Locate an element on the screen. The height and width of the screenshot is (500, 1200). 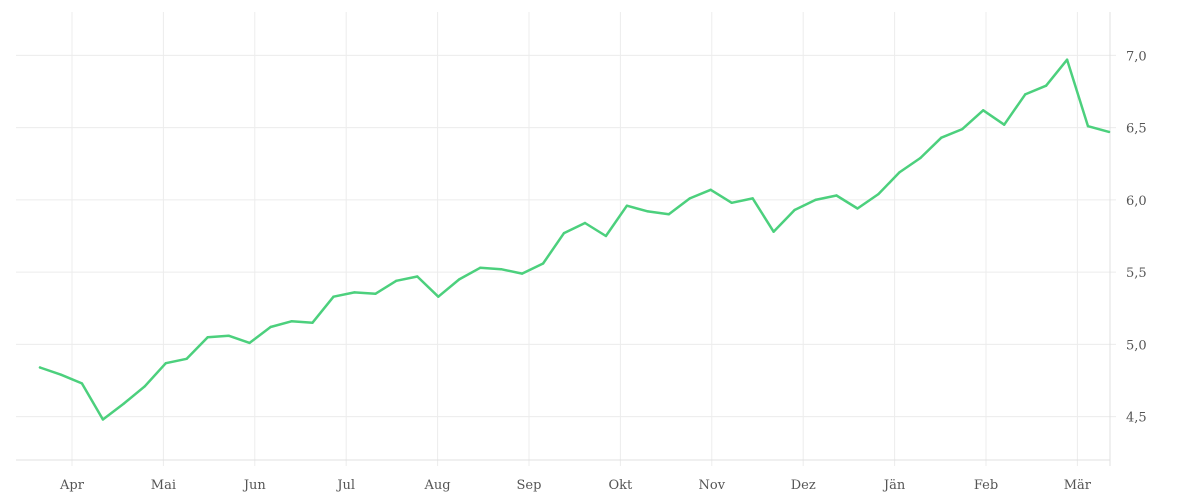
y-axis-ticks: 4,5 5,0 5,5 6,0 6,5 7,0 is located at coordinates (1136, 237).